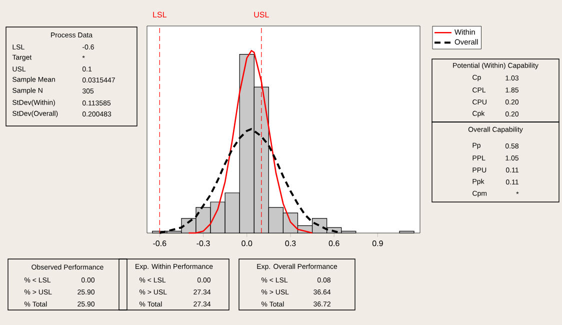  Describe the element at coordinates (247, 243) in the screenshot. I see `x-tick-label: 0.0` at that location.